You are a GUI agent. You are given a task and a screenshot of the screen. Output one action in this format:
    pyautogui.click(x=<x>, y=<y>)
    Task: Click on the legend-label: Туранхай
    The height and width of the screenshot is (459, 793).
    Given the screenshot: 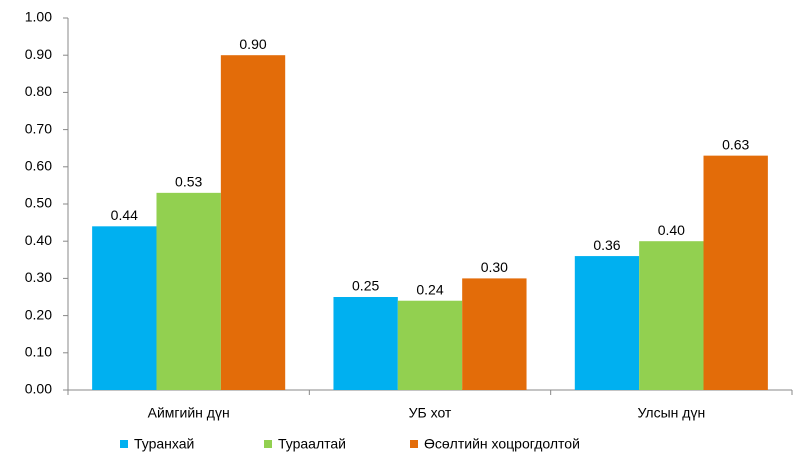 What is the action you would take?
    pyautogui.click(x=164, y=444)
    